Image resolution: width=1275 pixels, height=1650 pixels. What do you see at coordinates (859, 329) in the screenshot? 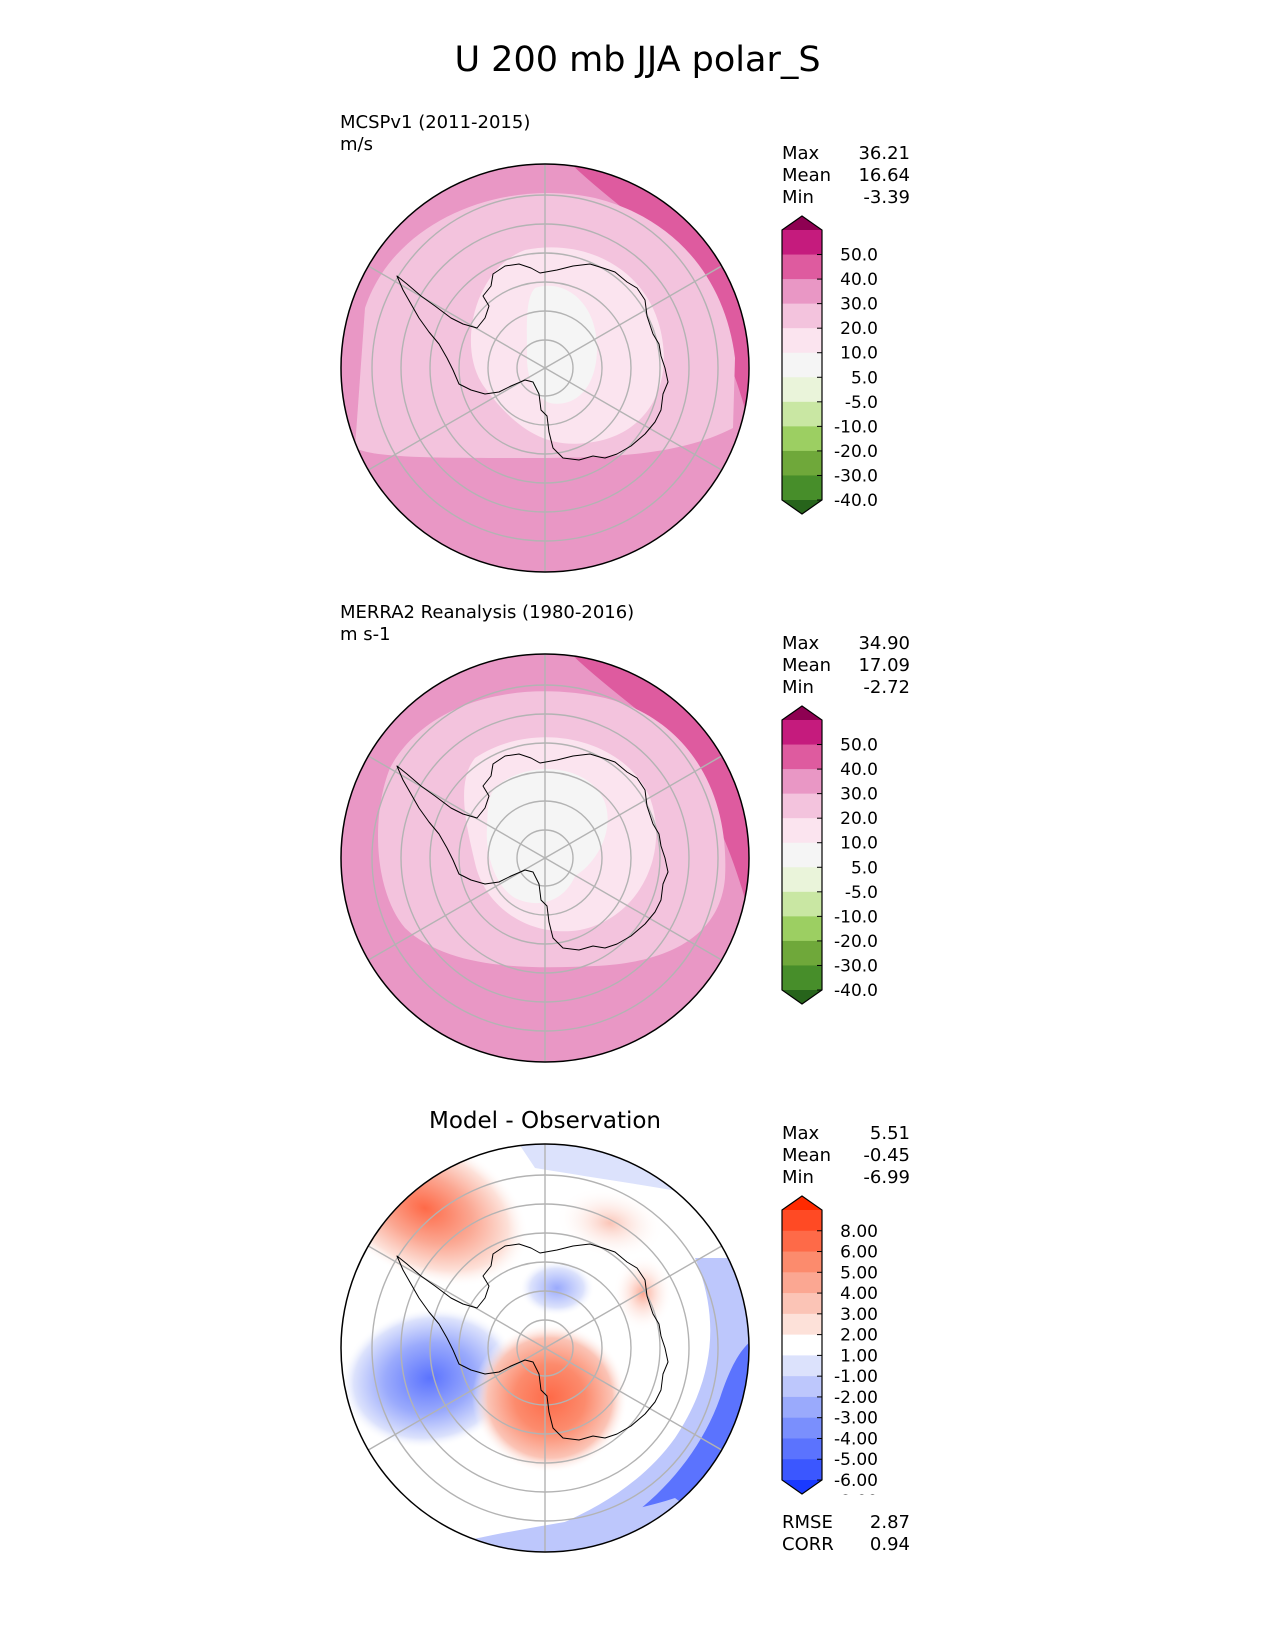
I see `model-colorbar-tick-label: 20.0` at bounding box center [859, 329].